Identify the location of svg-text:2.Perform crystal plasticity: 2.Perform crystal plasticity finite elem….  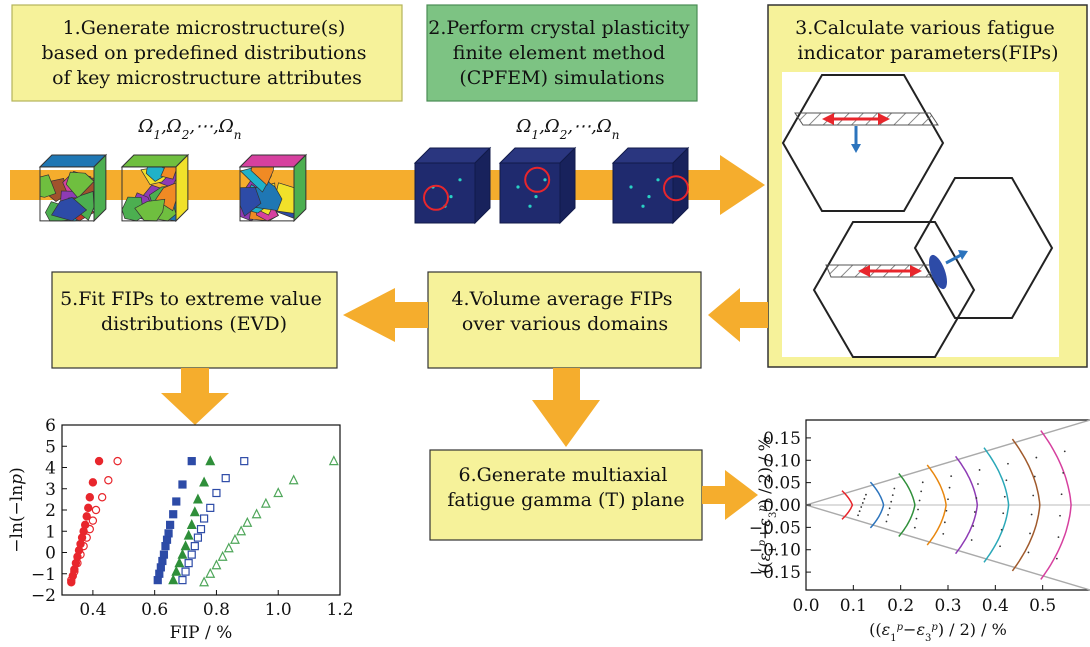
(561, 53).